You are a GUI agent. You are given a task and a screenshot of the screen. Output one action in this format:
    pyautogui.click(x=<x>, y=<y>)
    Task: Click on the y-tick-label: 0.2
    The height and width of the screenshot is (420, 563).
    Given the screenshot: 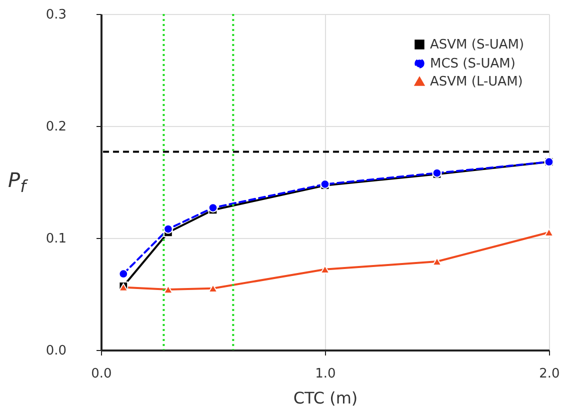 What is the action you would take?
    pyautogui.click(x=56, y=127)
    